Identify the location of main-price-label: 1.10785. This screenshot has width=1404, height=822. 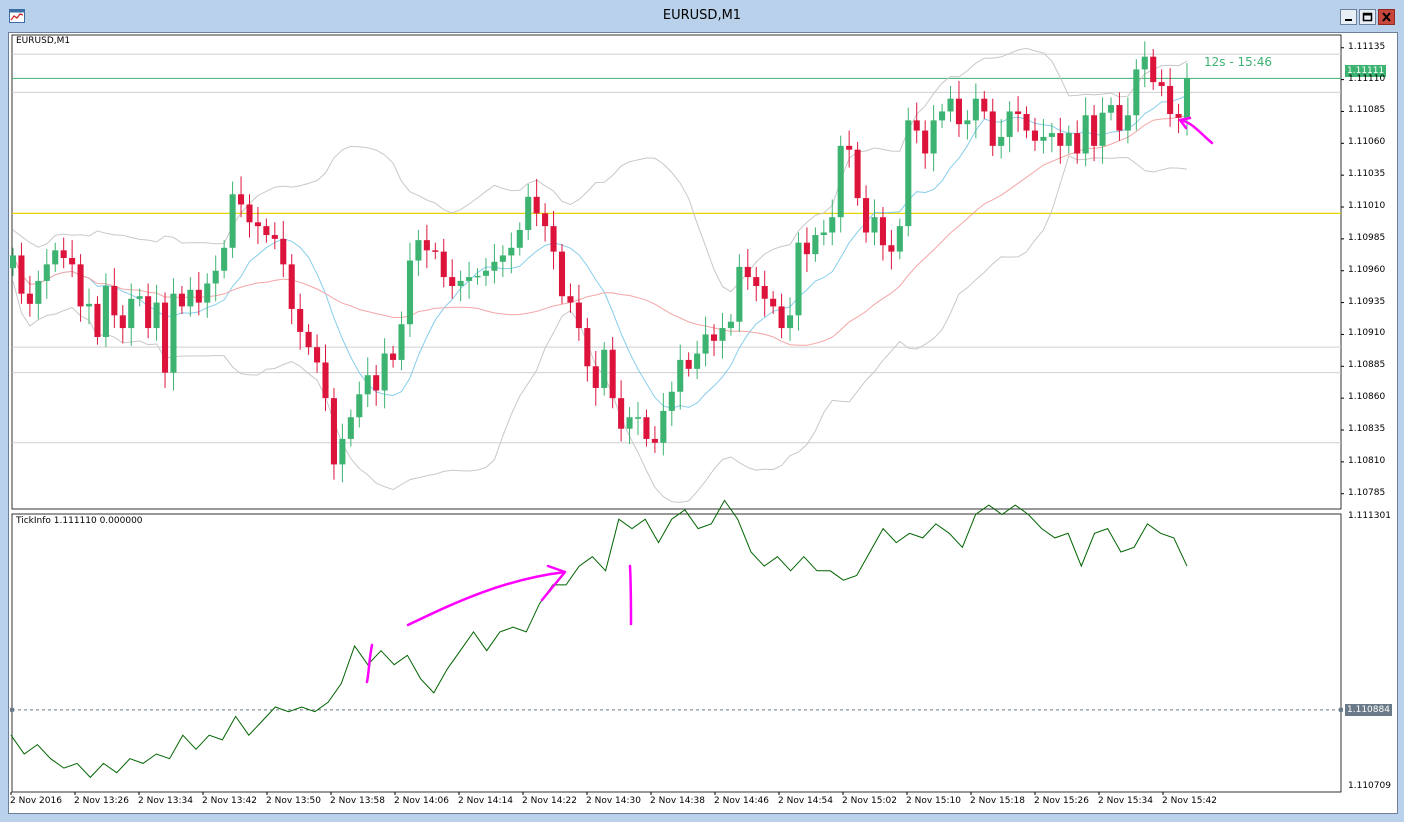
(1367, 492).